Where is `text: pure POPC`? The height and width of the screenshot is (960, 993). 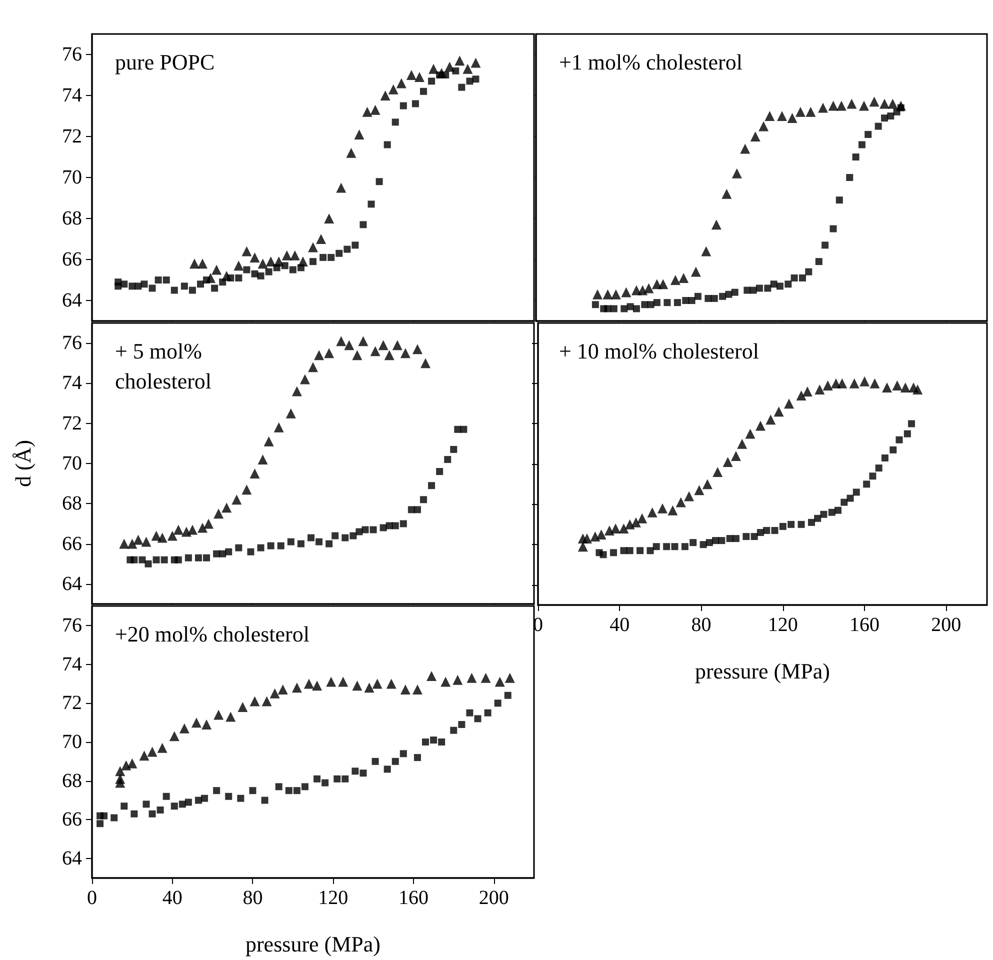 text: pure POPC is located at coordinates (165, 62).